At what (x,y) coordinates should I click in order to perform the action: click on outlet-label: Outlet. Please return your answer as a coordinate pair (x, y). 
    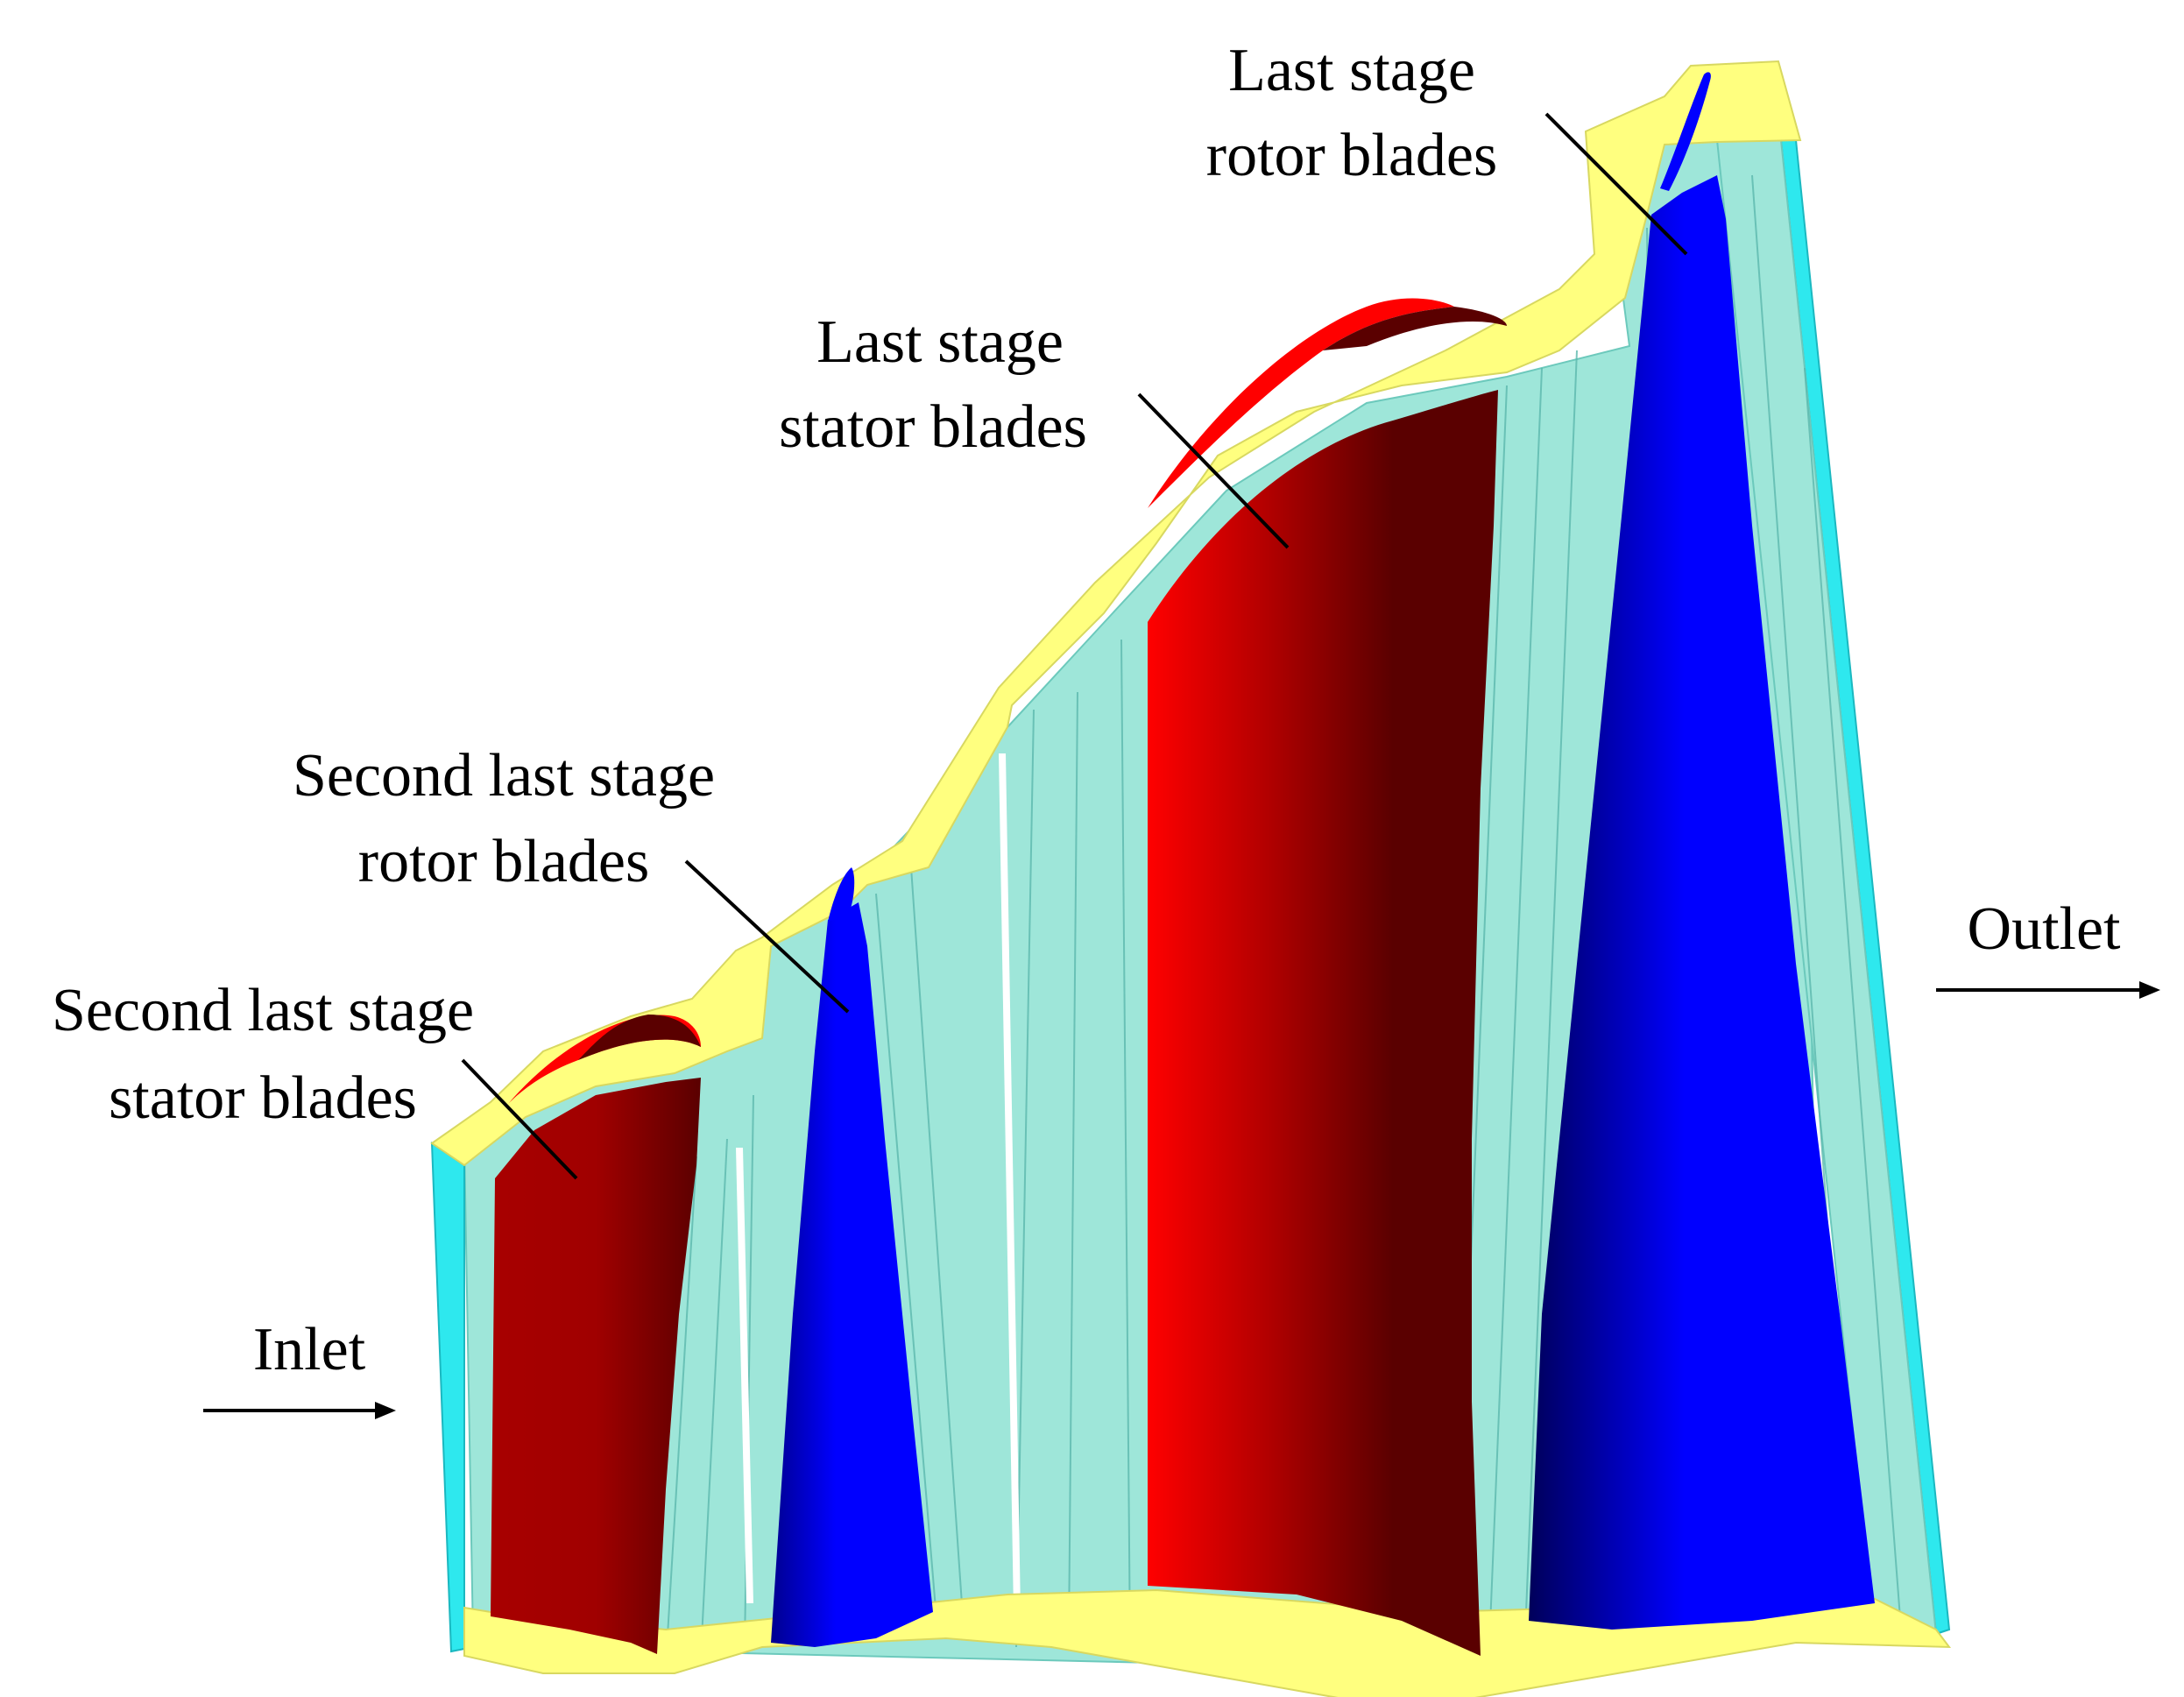
    Looking at the image, I should click on (2045, 929).